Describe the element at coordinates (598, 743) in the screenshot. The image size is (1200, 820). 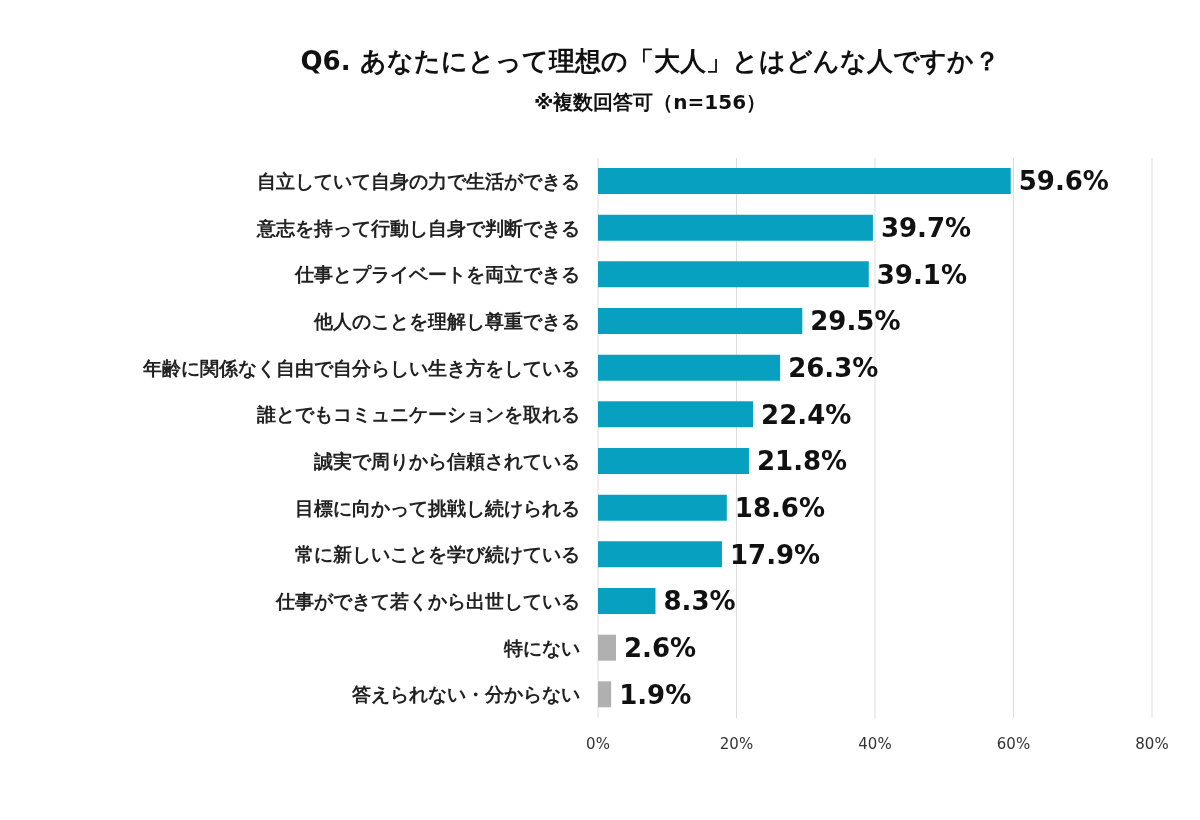
I see `x-tick-label: 0%` at that location.